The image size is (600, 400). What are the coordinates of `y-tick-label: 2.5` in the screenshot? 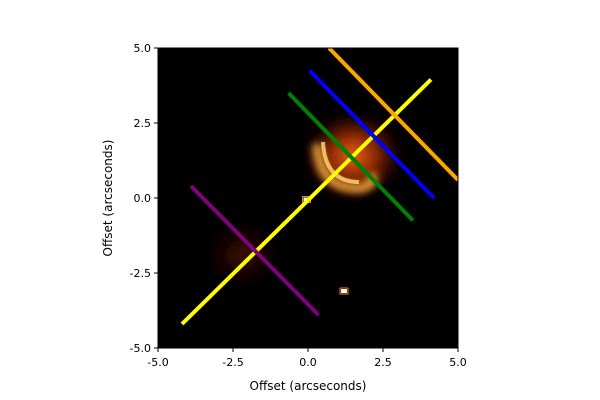 It's located at (143, 123).